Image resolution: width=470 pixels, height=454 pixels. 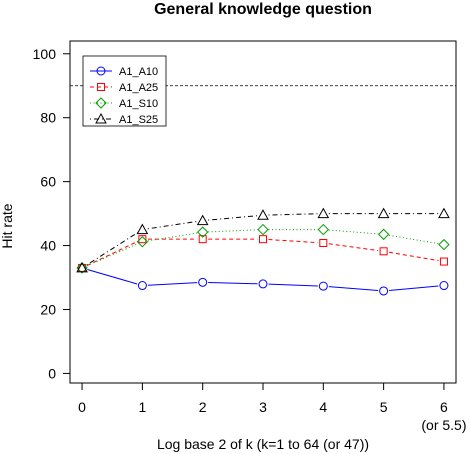 I want to click on y-tick-label-4: 80, so click(x=48, y=118).